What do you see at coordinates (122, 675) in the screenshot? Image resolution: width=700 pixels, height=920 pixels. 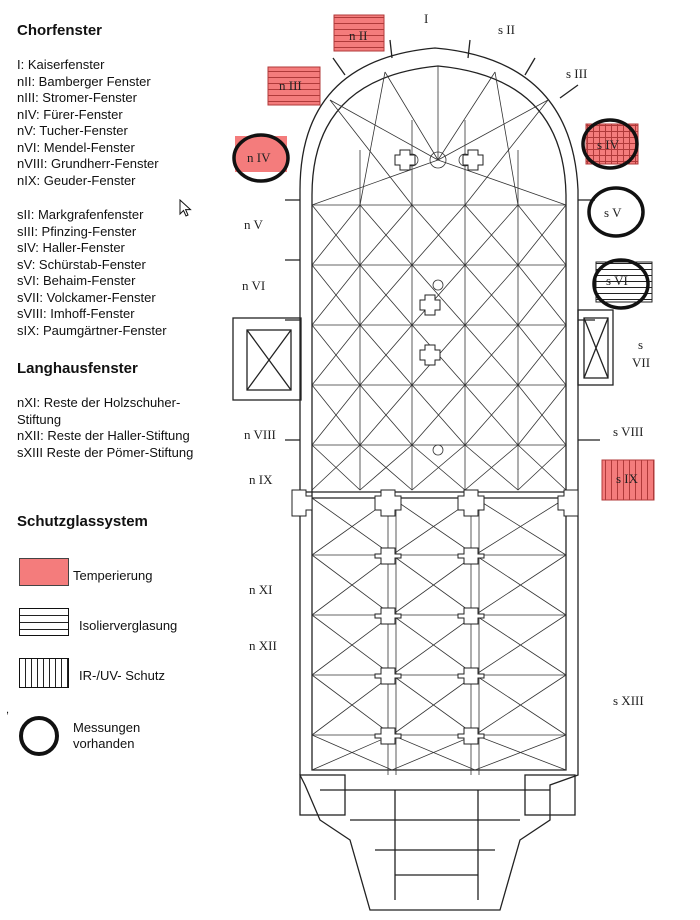 I see `ir-uv-label: IR-/UV- Schutz` at bounding box center [122, 675].